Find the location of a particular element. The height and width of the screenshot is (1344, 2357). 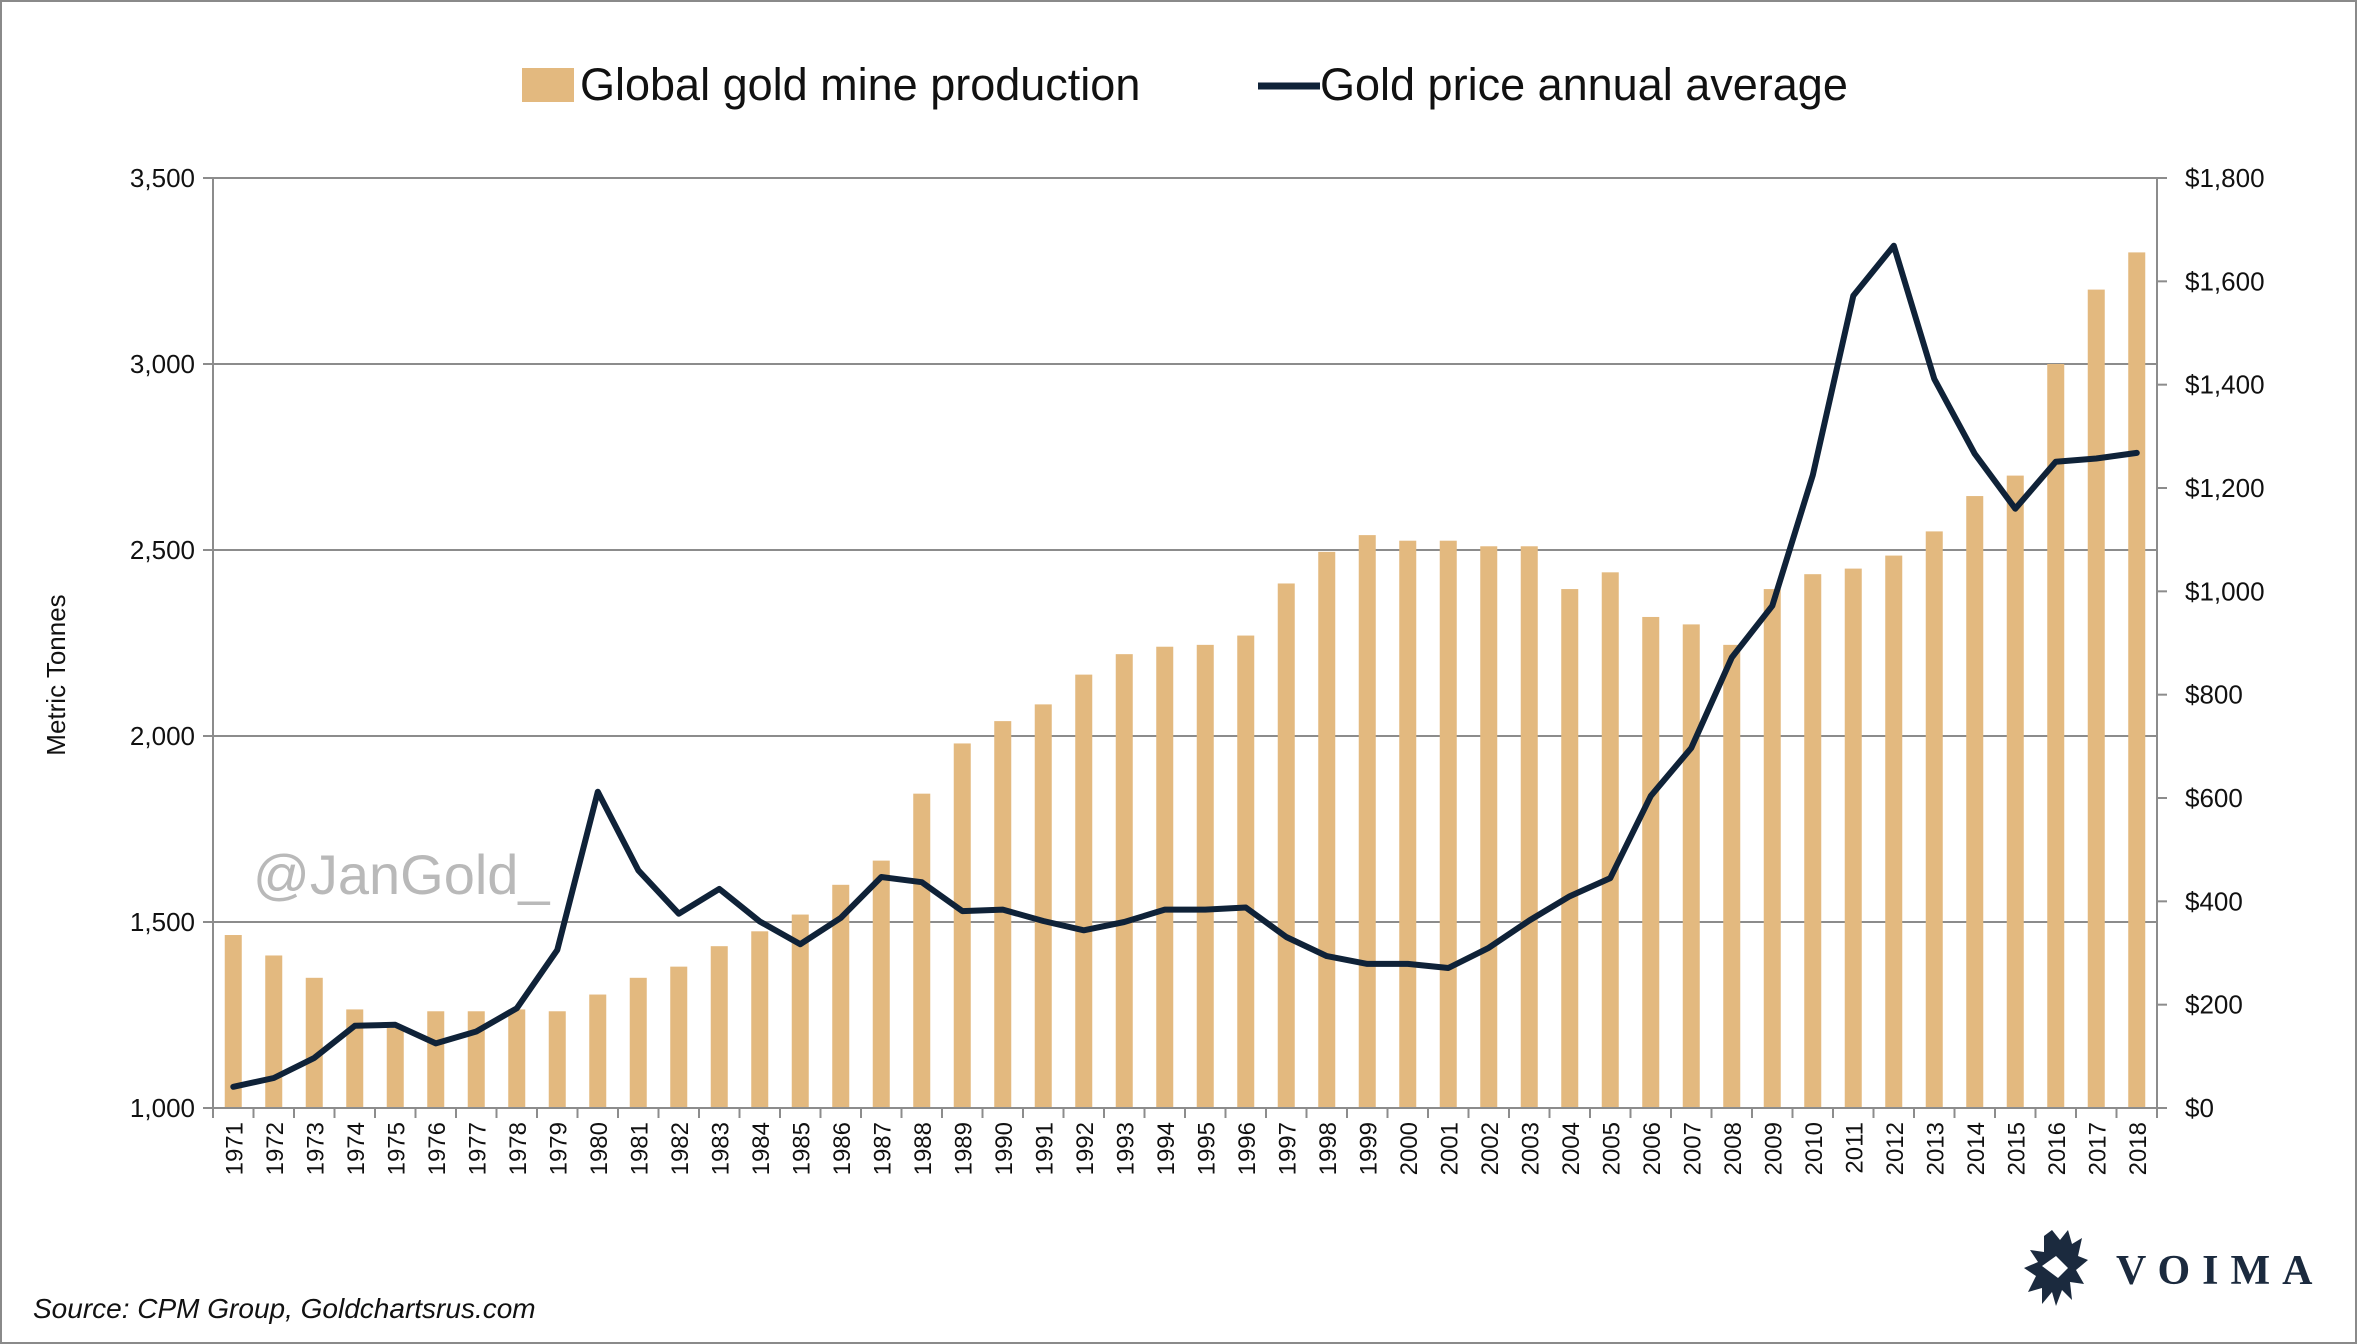

x-tick-label: 1979 is located at coordinates (558, 1148).